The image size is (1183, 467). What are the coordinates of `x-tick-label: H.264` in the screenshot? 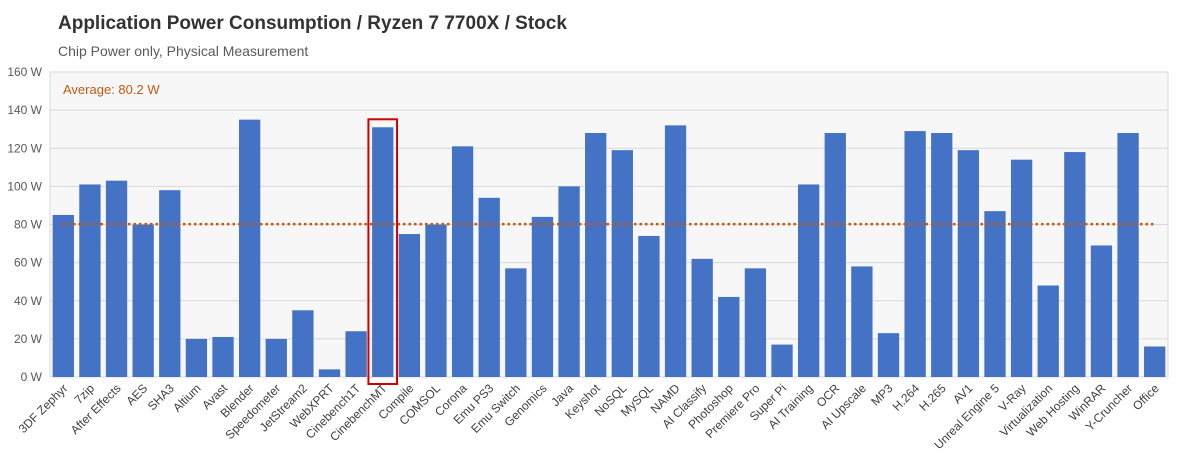 It's located at (906, 397).